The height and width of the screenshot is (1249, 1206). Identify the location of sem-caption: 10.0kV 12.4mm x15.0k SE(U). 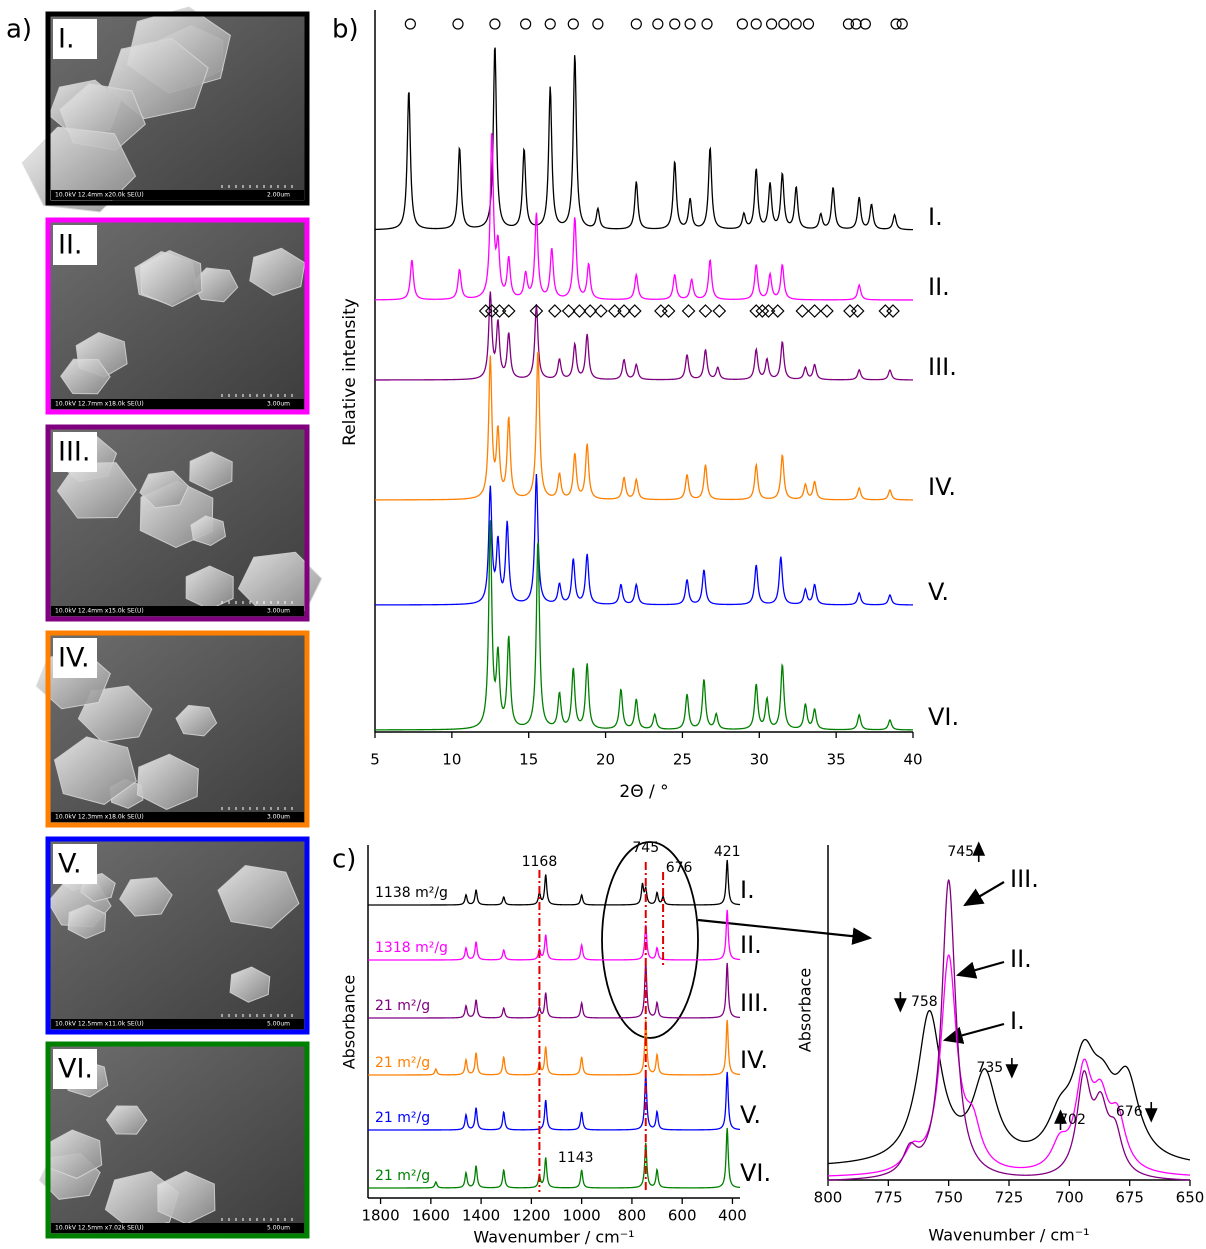
(99, 611).